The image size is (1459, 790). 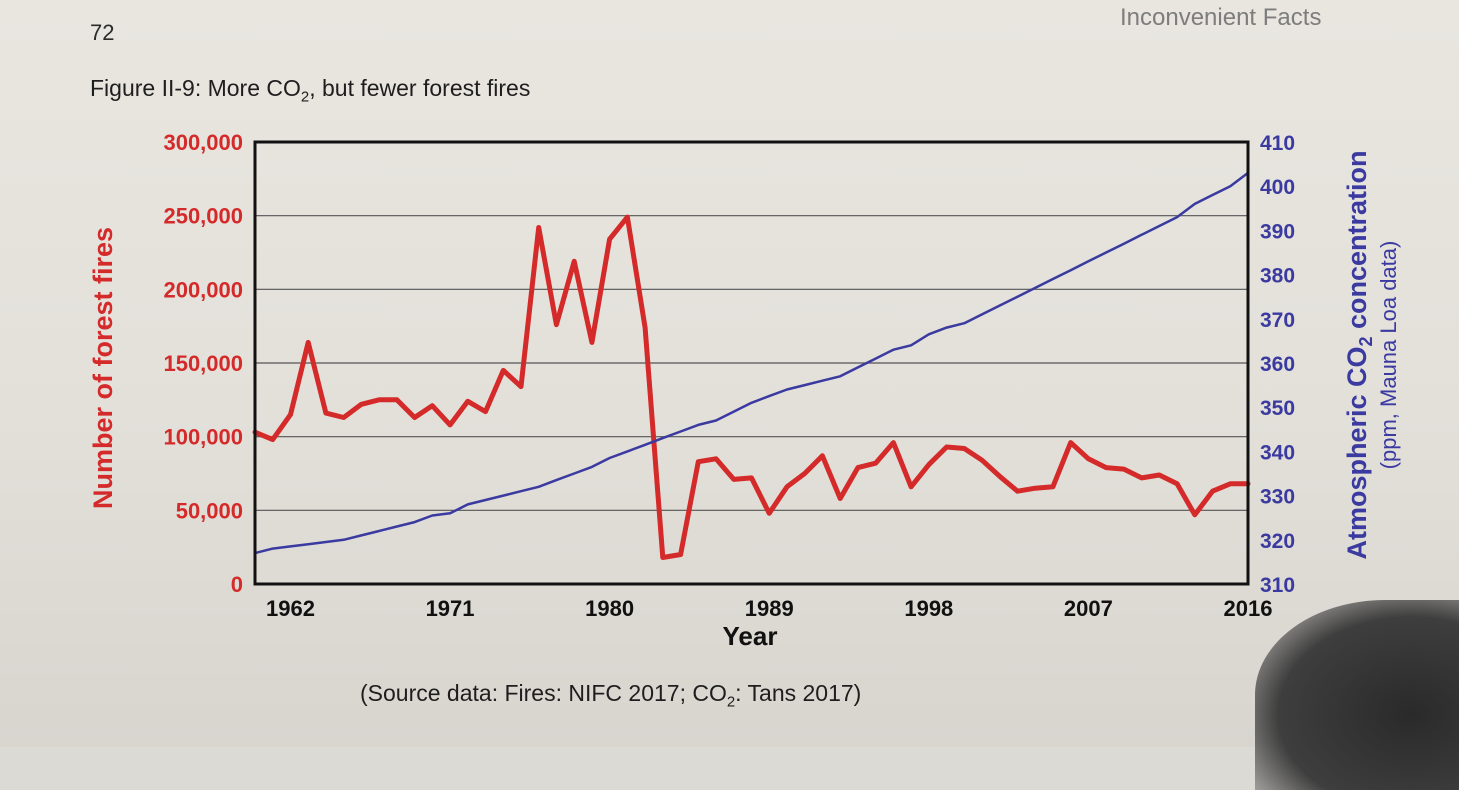 I want to click on left-tick-label: 100,000, so click(x=203, y=437).